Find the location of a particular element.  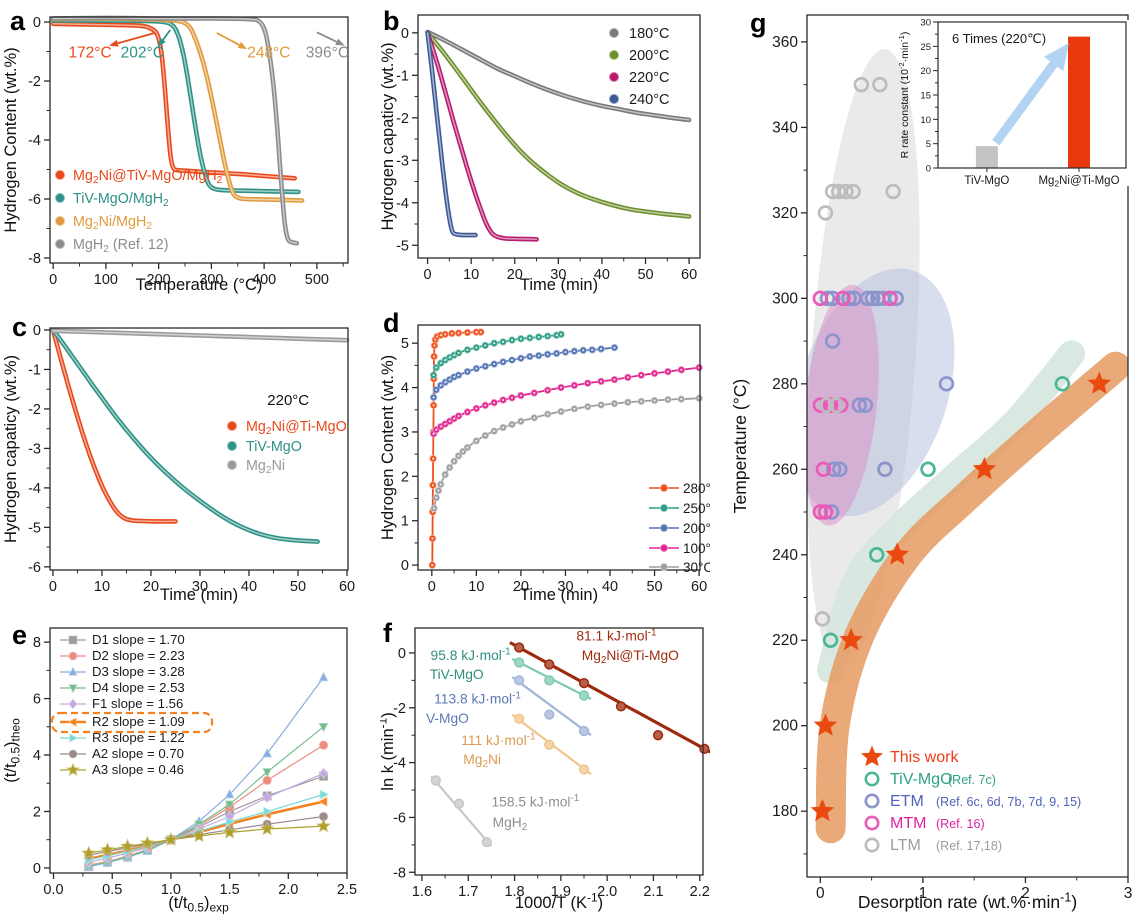

svg-text: 220 is located at coordinates (785, 640).